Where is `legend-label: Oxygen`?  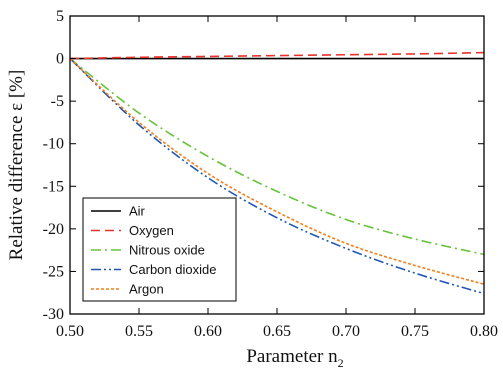 legend-label: Oxygen is located at coordinates (151, 230).